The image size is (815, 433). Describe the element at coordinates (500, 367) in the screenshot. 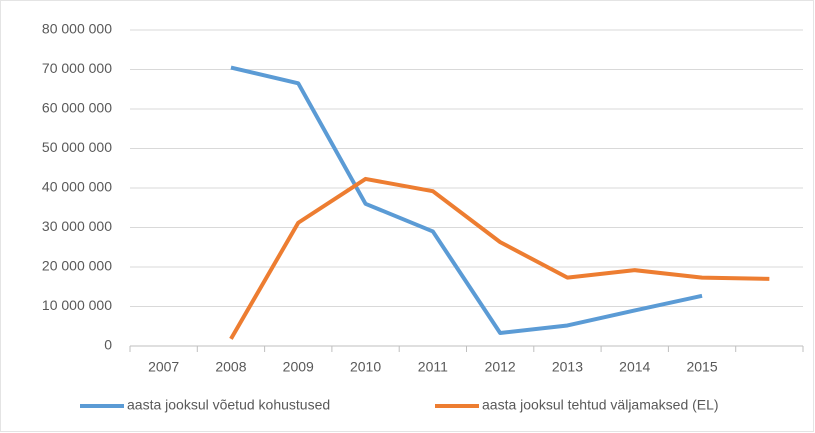

I see `x-tick-label: 2012` at that location.